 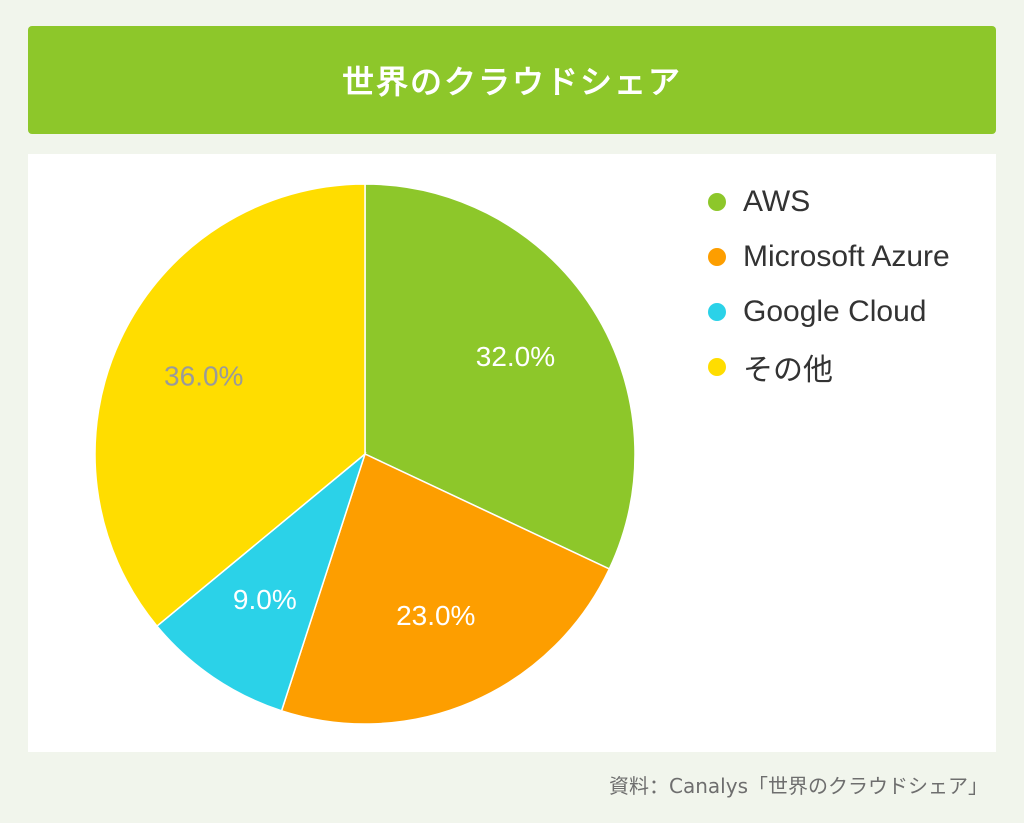 I want to click on legend-label: その他, so click(x=788, y=370).